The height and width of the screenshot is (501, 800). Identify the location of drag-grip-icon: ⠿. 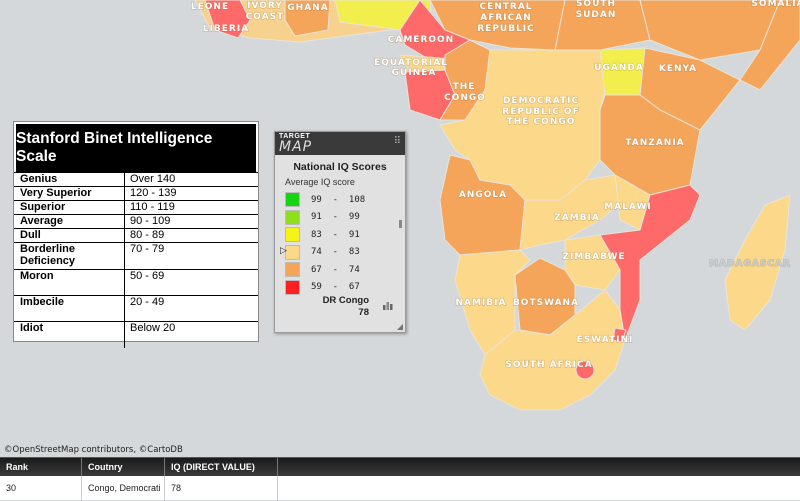
(397, 141).